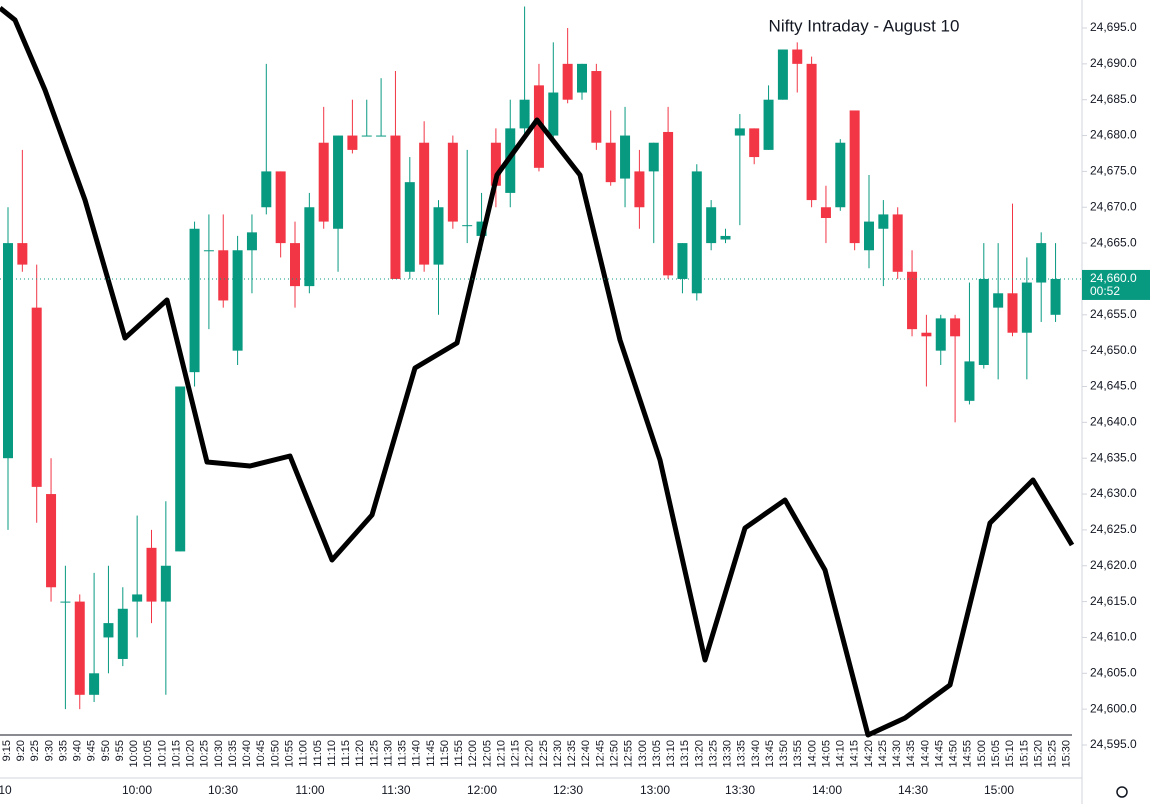 Image resolution: width=1150 pixels, height=804 pixels. I want to click on time-label: 13:45, so click(770, 754).